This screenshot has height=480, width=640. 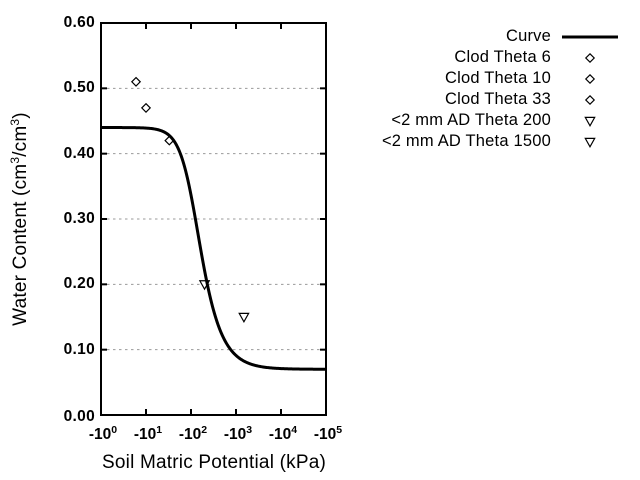 I want to click on x-tick-label: -104, so click(x=283, y=433).